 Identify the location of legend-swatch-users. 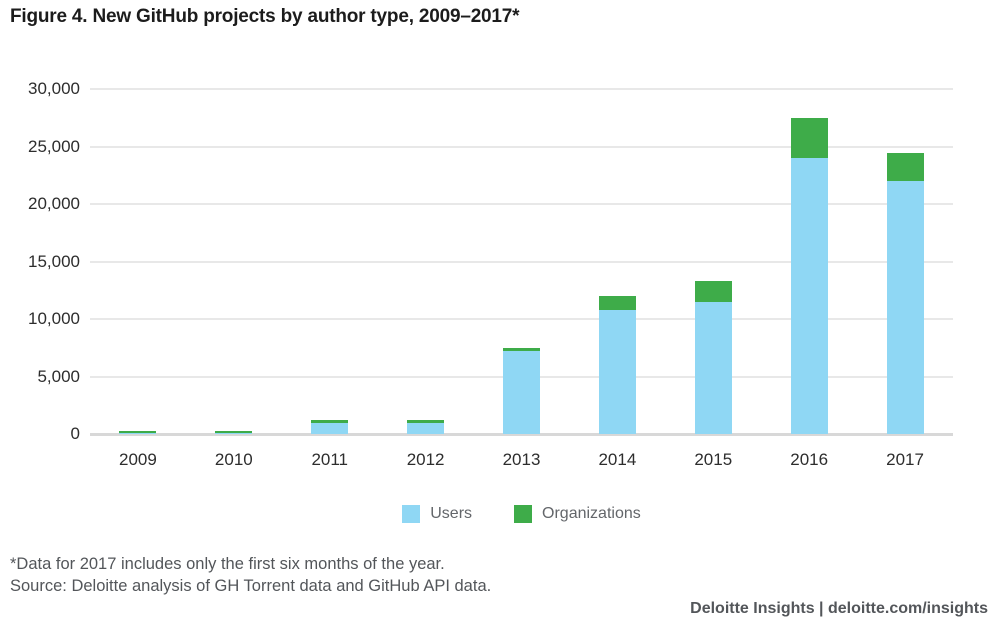
(411, 514).